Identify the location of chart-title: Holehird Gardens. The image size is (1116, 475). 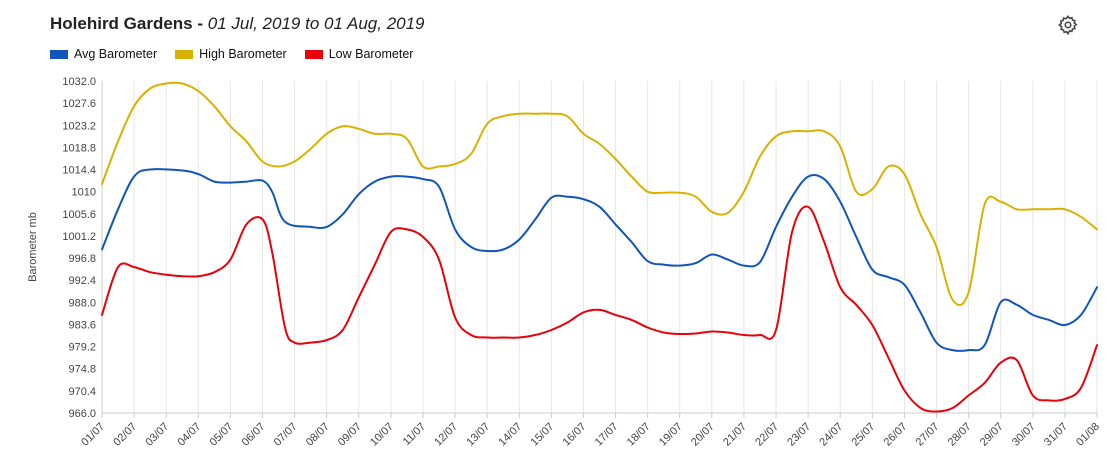
(121, 23).